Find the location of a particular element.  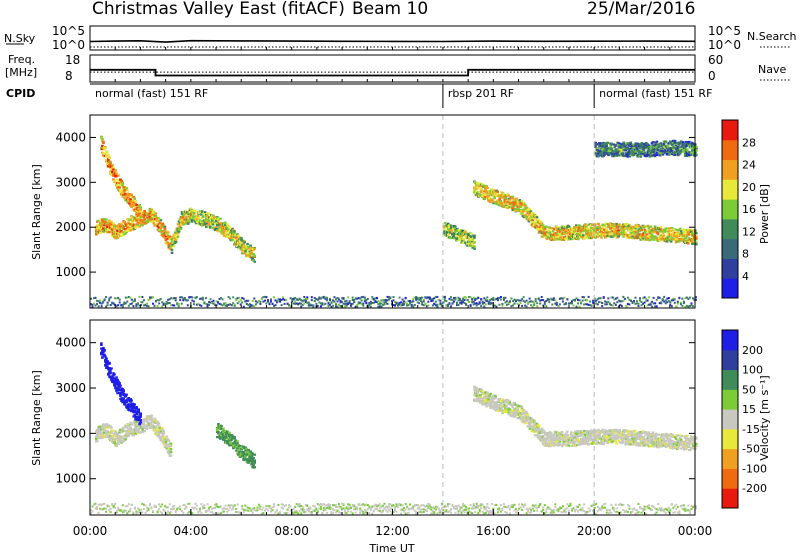

nsky-line is located at coordinates (392, 41).